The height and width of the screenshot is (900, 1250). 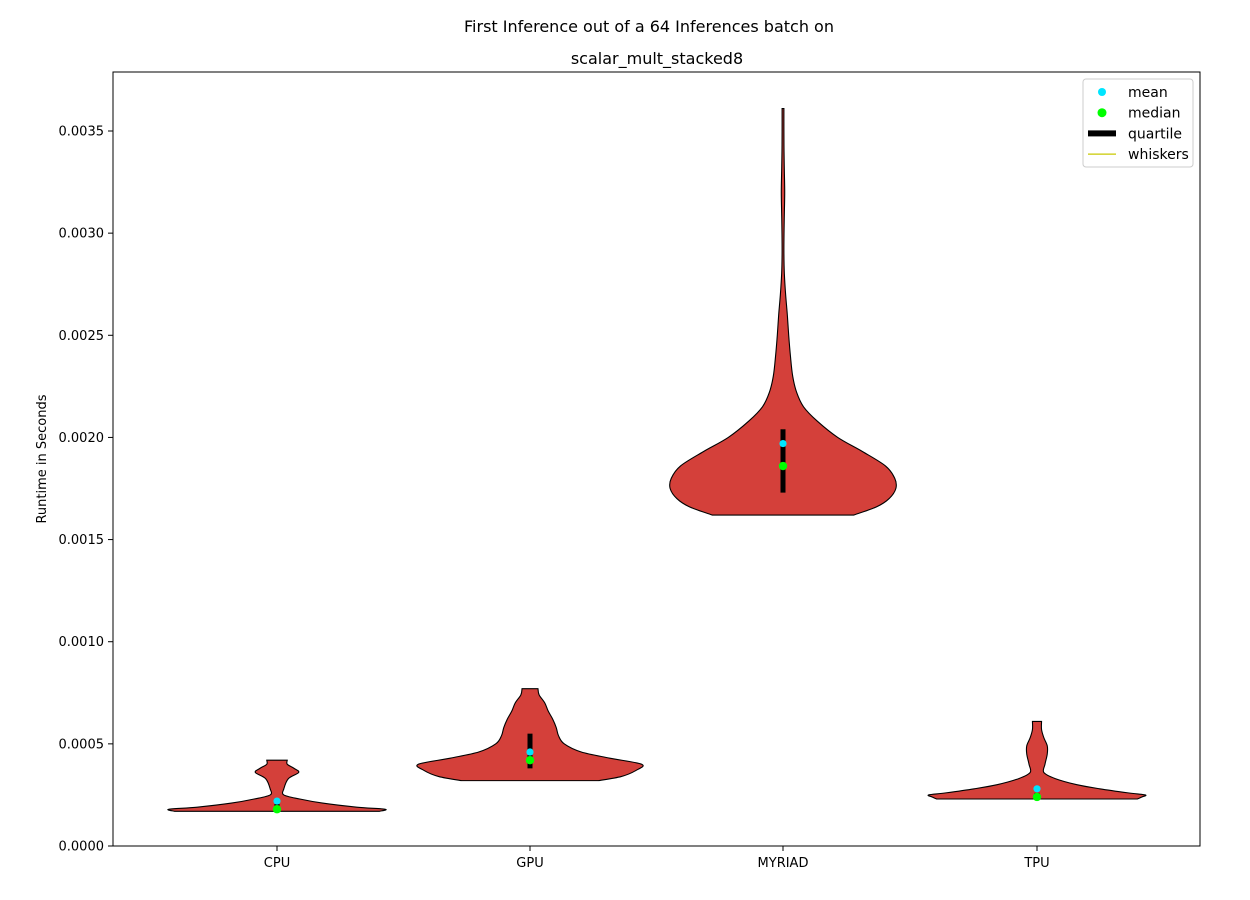 What do you see at coordinates (42, 458) in the screenshot?
I see `y-axis-label: Runtime in Seconds` at bounding box center [42, 458].